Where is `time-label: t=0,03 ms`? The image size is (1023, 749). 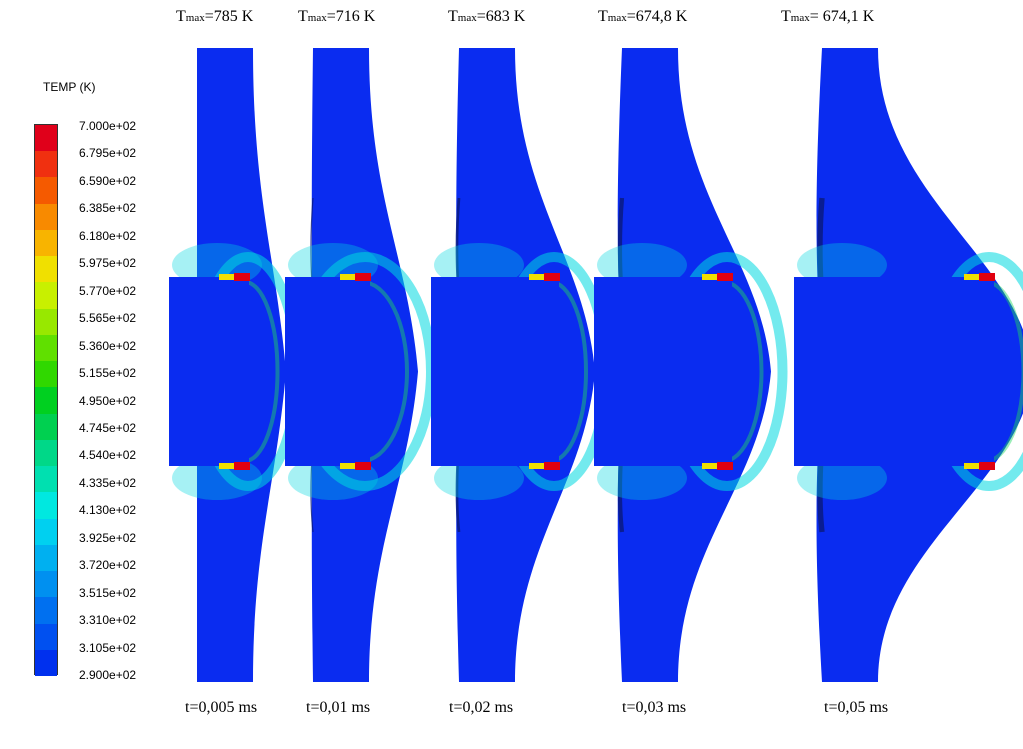 time-label: t=0,03 ms is located at coordinates (654, 707).